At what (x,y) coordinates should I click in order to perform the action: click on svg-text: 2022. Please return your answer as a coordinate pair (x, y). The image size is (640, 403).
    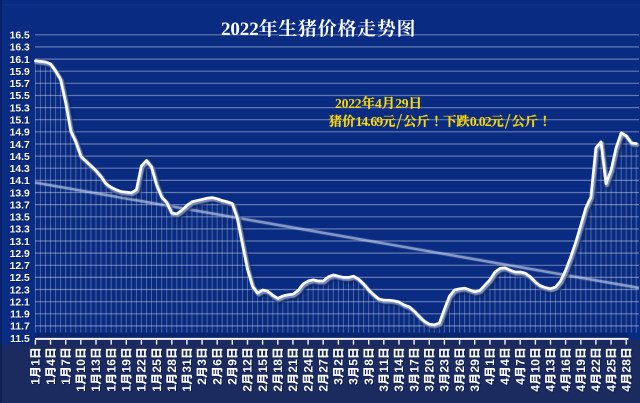
    Looking at the image, I should click on (240, 29).